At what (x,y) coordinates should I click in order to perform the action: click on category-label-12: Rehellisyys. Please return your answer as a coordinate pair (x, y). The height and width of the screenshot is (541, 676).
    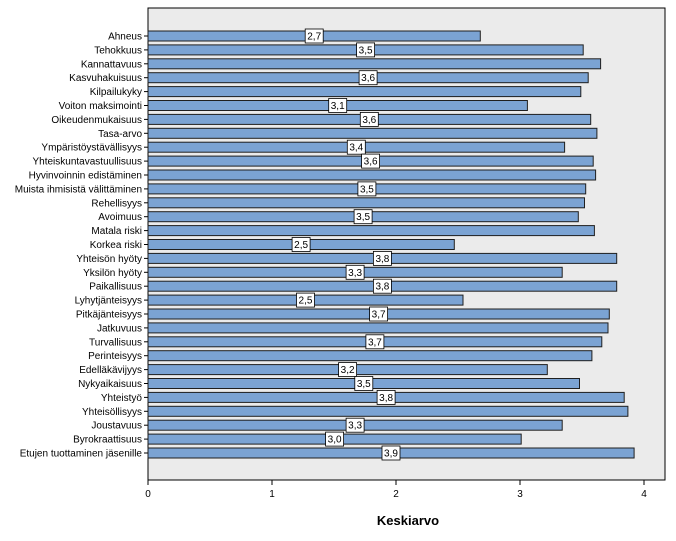
    Looking at the image, I should click on (116, 203).